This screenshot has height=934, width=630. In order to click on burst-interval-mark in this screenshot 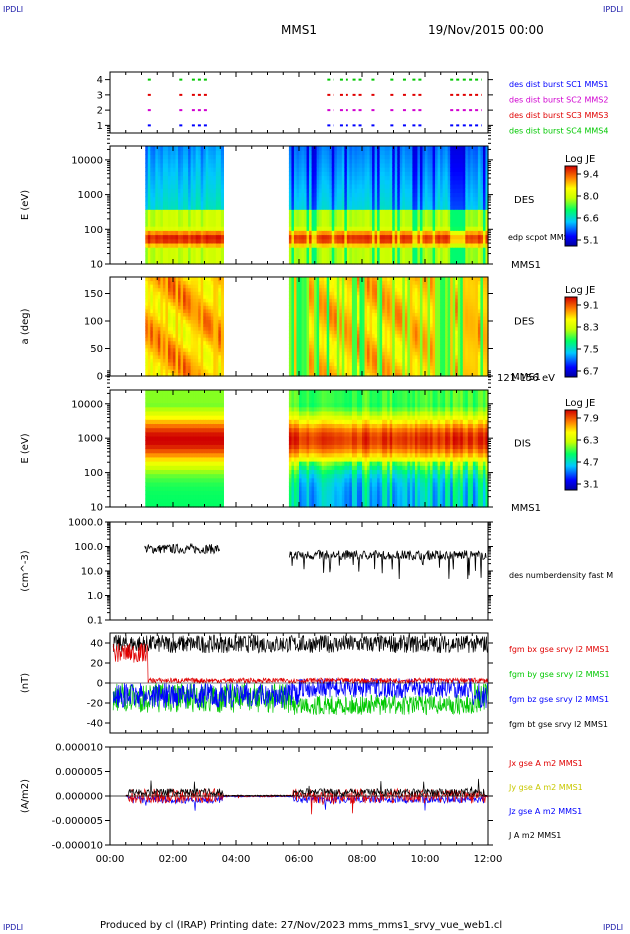, I will do `click(477, 125)`.